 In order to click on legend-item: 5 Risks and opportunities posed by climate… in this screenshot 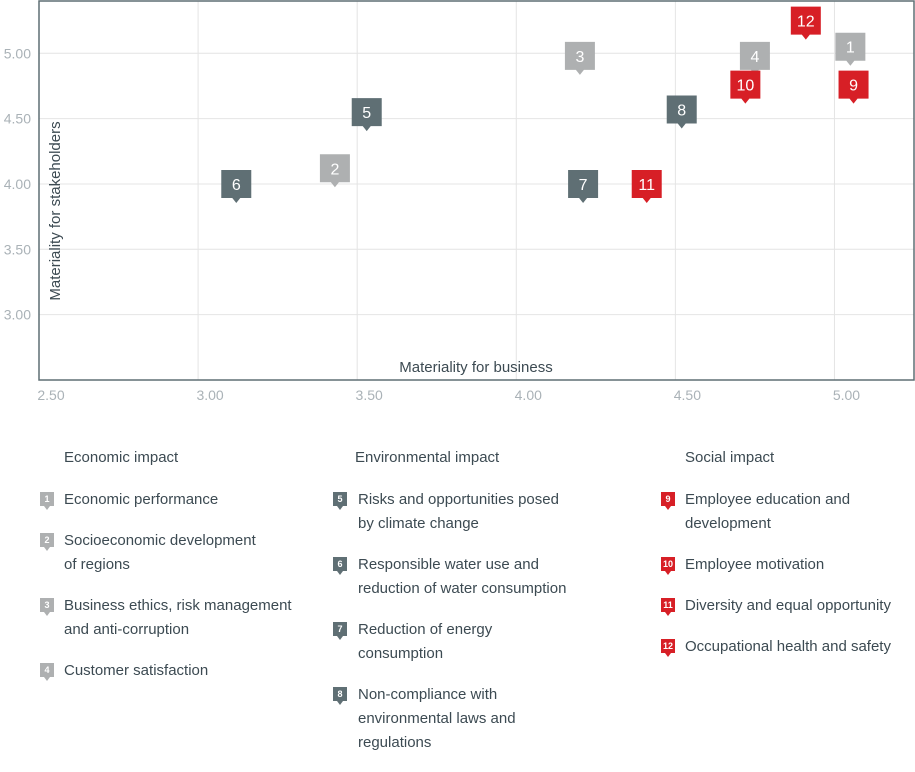, I will do `click(478, 512)`.